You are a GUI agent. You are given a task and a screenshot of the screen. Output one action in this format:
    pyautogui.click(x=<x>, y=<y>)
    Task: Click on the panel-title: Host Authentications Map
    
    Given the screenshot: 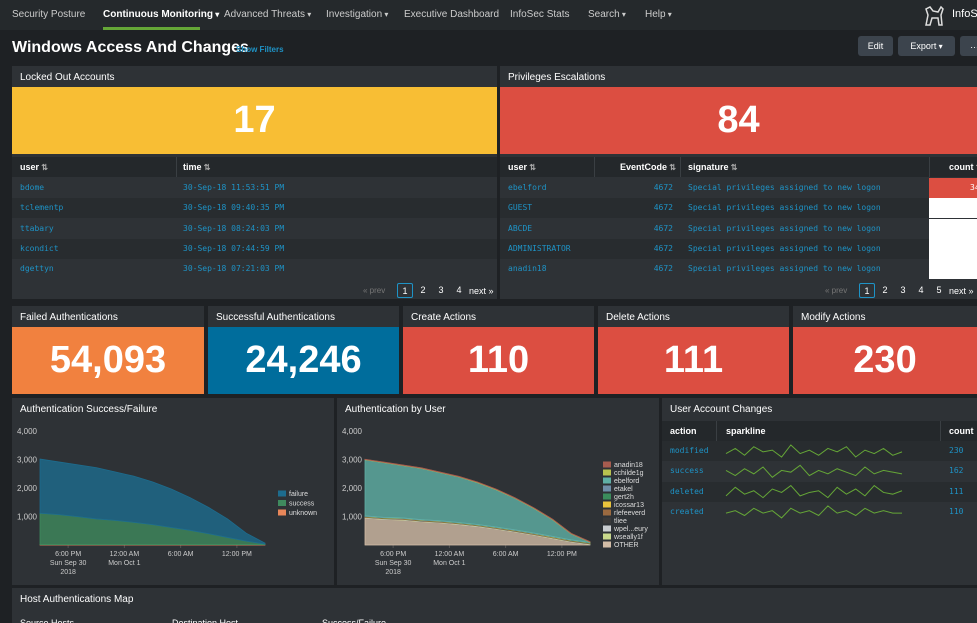 What is the action you would take?
    pyautogui.click(x=77, y=599)
    